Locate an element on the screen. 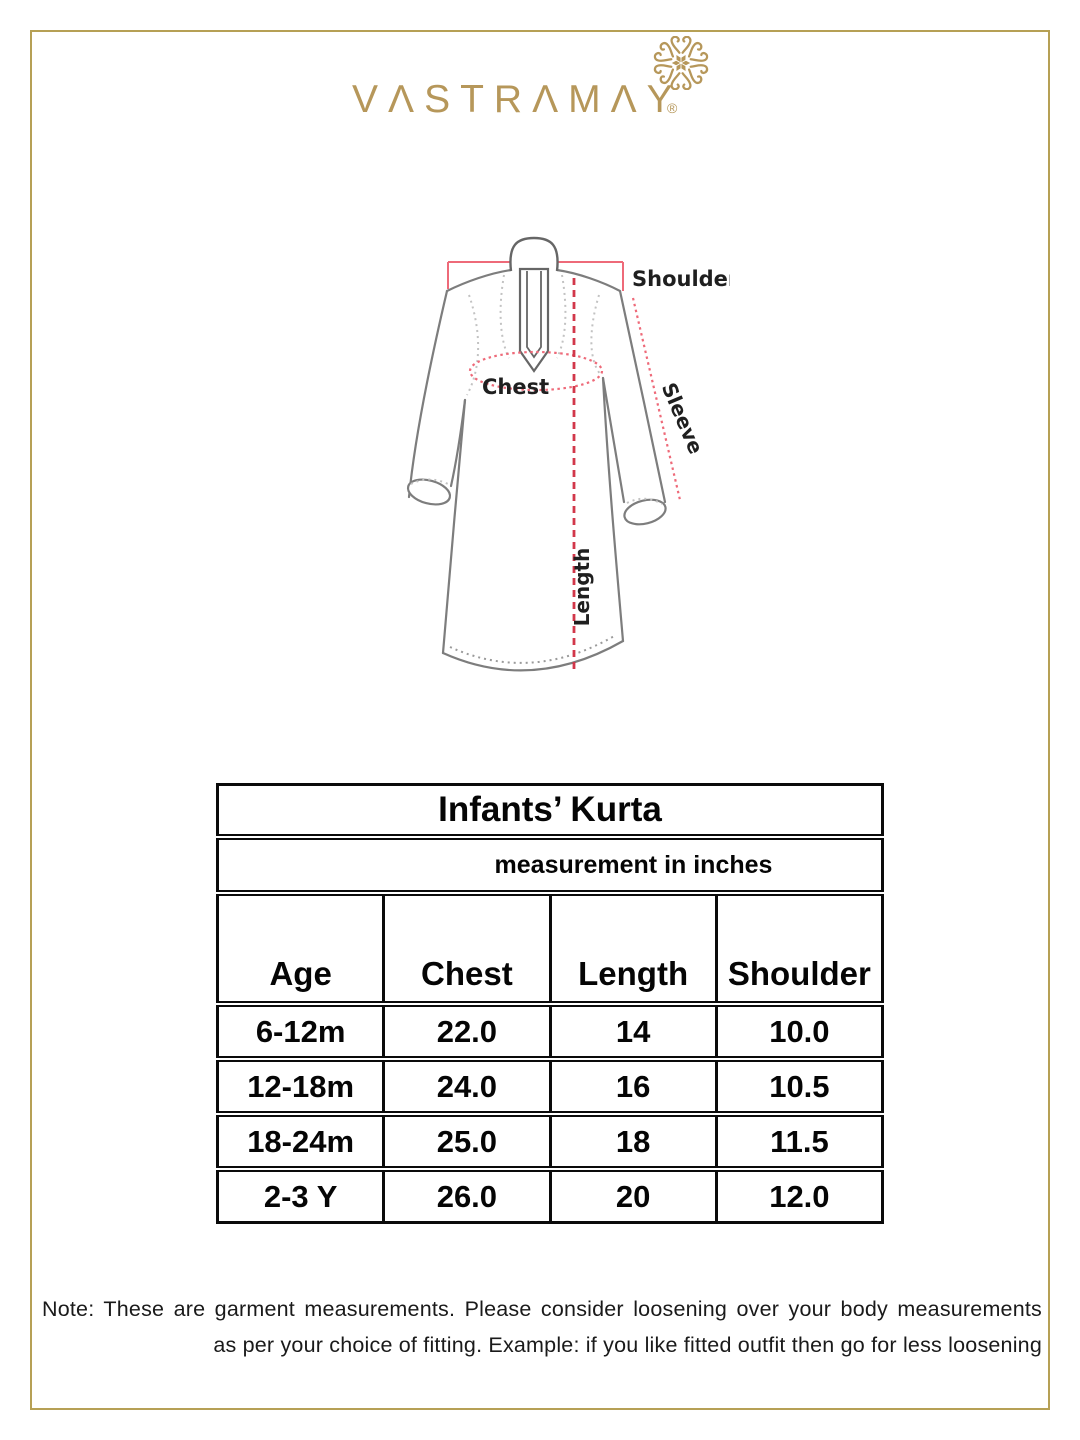 This screenshot has height=1440, width=1080. table-row: 18-24m 25.0 18 11.5 is located at coordinates (550, 1142).